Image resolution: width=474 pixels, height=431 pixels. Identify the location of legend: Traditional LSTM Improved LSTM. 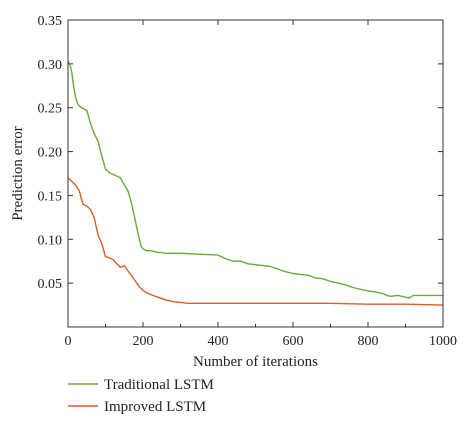
(141, 396).